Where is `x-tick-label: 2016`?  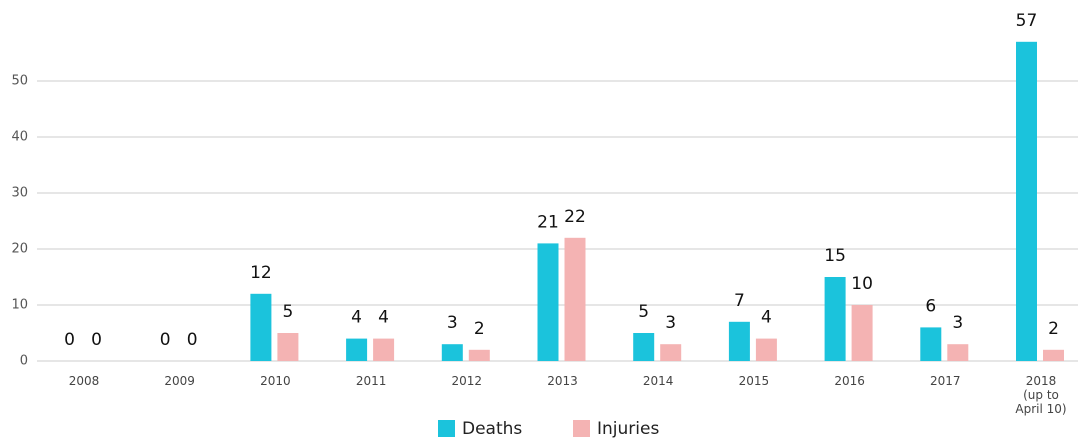 x-tick-label: 2016 is located at coordinates (849, 381).